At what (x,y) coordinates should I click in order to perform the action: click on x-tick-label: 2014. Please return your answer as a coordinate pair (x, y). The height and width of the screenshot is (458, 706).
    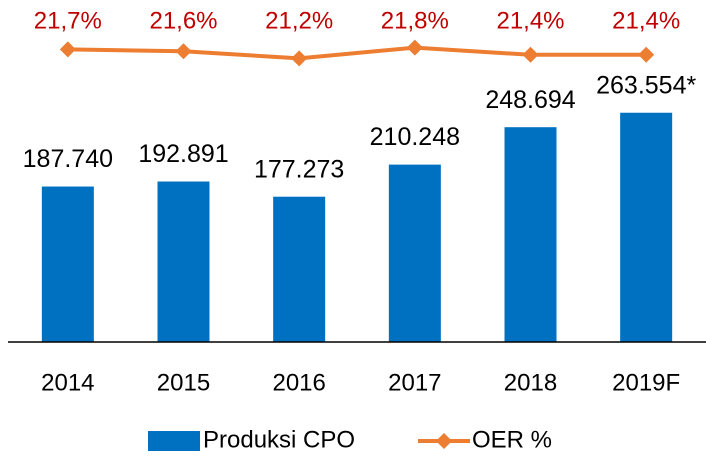
    Looking at the image, I should click on (67, 382).